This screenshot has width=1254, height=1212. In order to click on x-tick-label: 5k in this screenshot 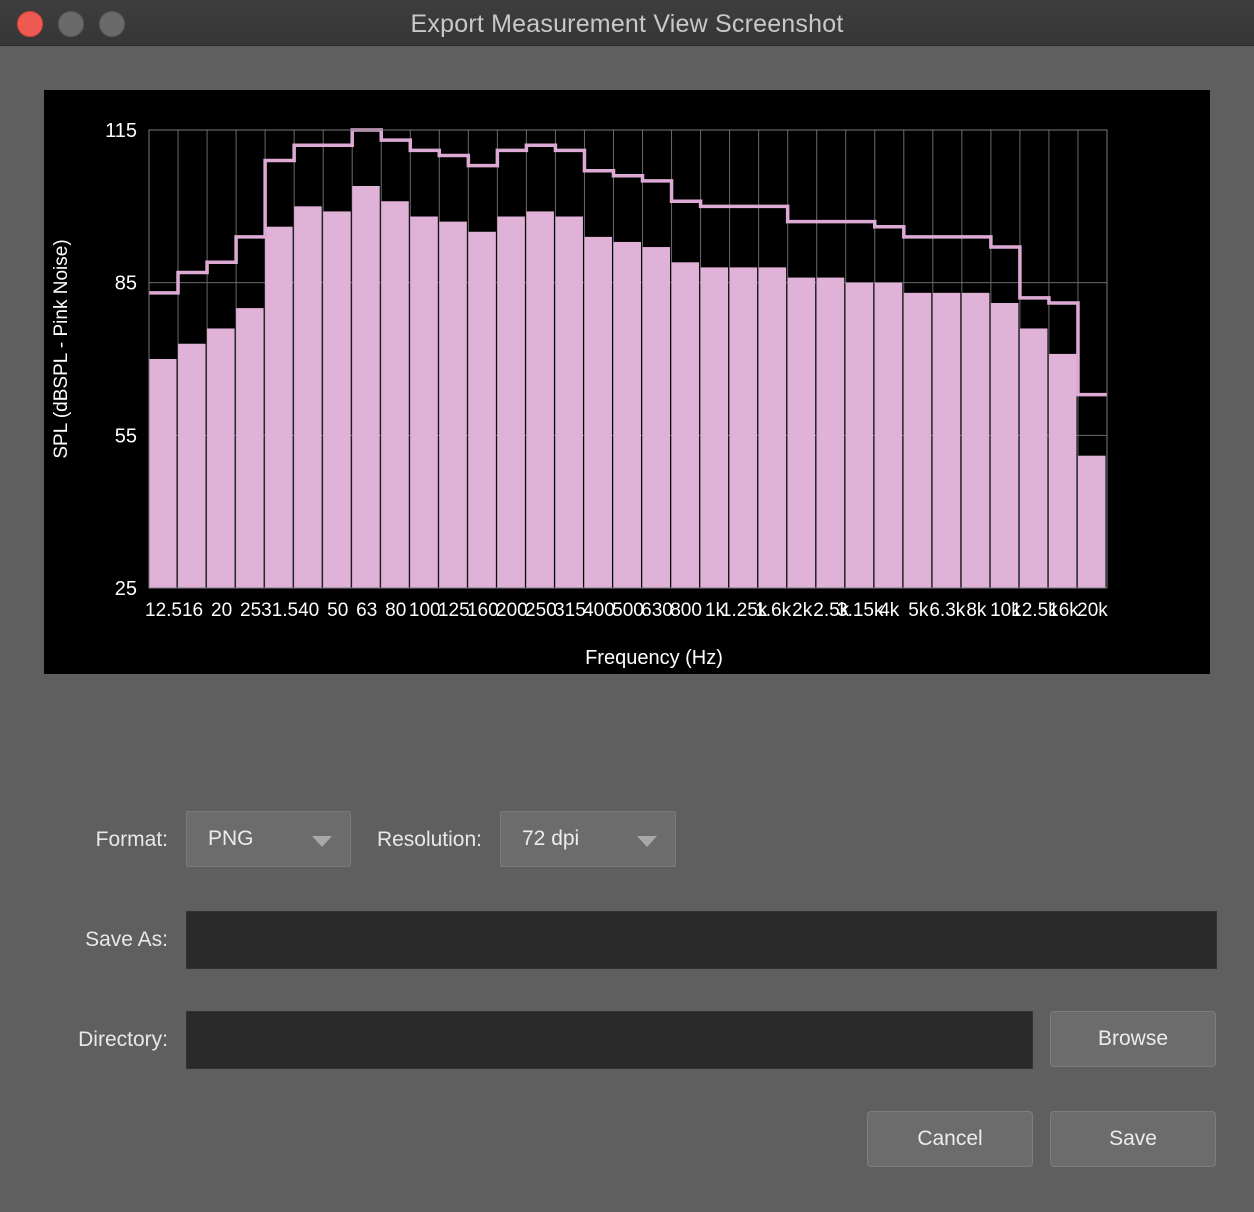, I will do `click(918, 610)`.